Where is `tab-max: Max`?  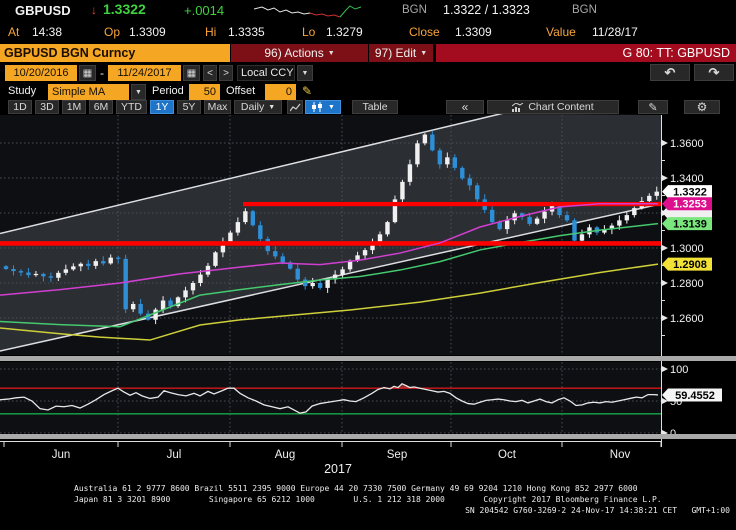
tab-max: Max is located at coordinates (217, 107).